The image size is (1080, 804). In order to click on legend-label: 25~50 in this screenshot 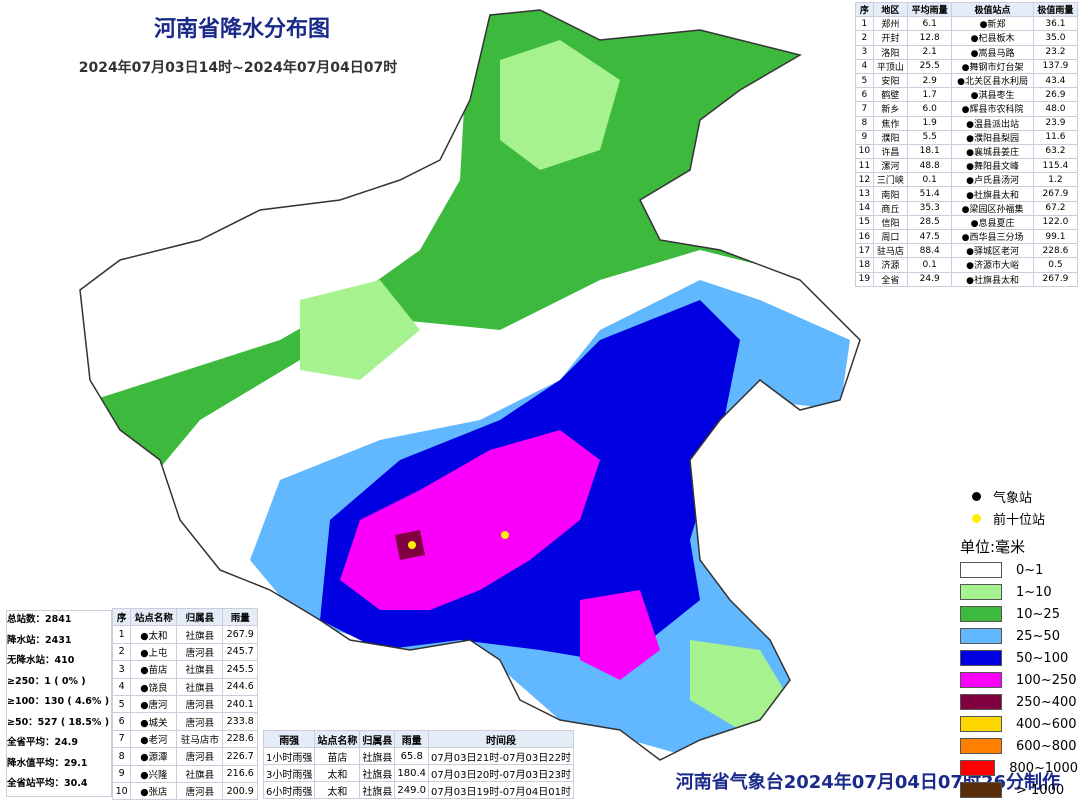, I will do `click(1038, 636)`.